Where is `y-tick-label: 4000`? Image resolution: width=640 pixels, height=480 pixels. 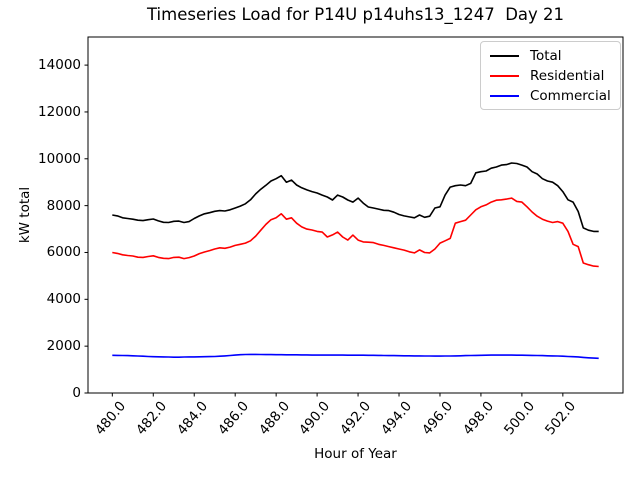
y-tick-label: 4000 is located at coordinates (63, 299).